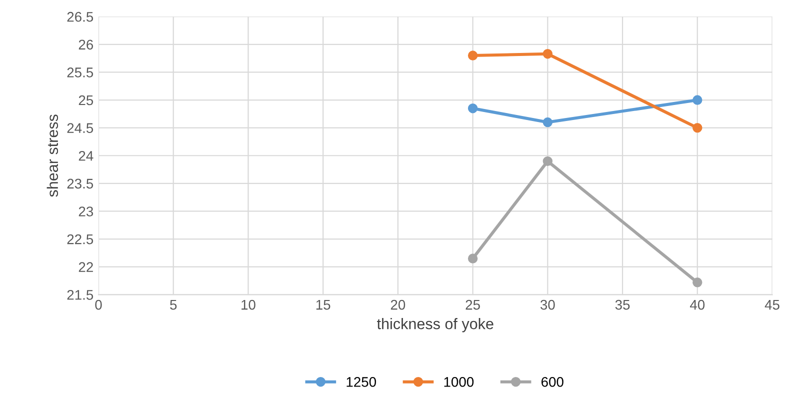 The width and height of the screenshot is (788, 415). I want to click on x-tick-label: 10, so click(249, 305).